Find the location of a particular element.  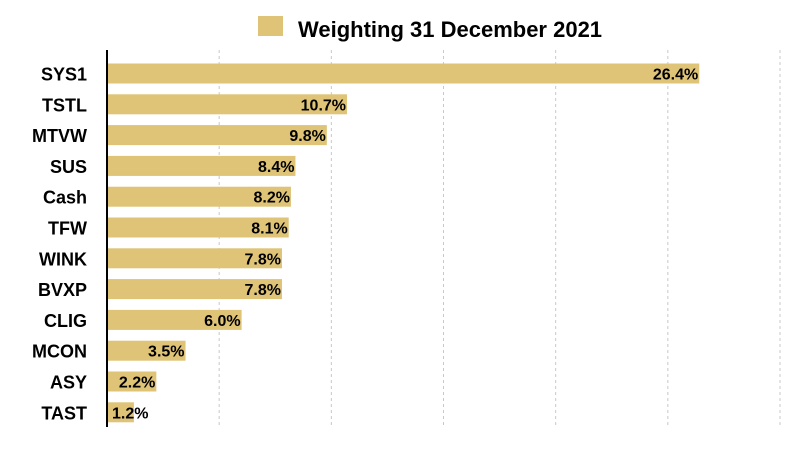

category-label: TFW is located at coordinates (67, 229).